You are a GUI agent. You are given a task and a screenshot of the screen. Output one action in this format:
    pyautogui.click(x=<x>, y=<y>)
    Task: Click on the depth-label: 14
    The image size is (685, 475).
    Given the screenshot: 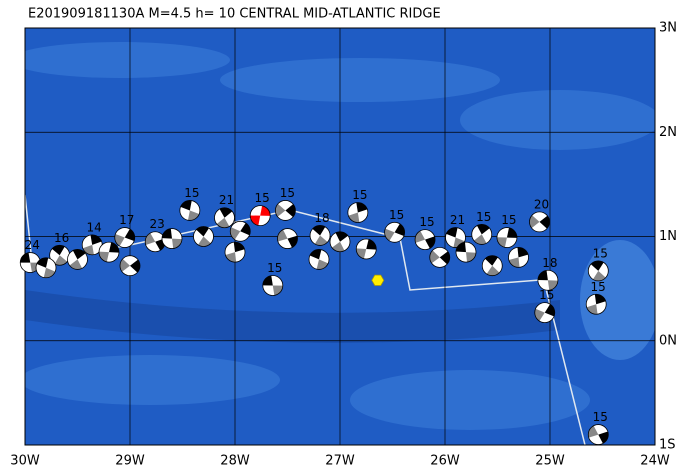 What is the action you would take?
    pyautogui.click(x=94, y=227)
    